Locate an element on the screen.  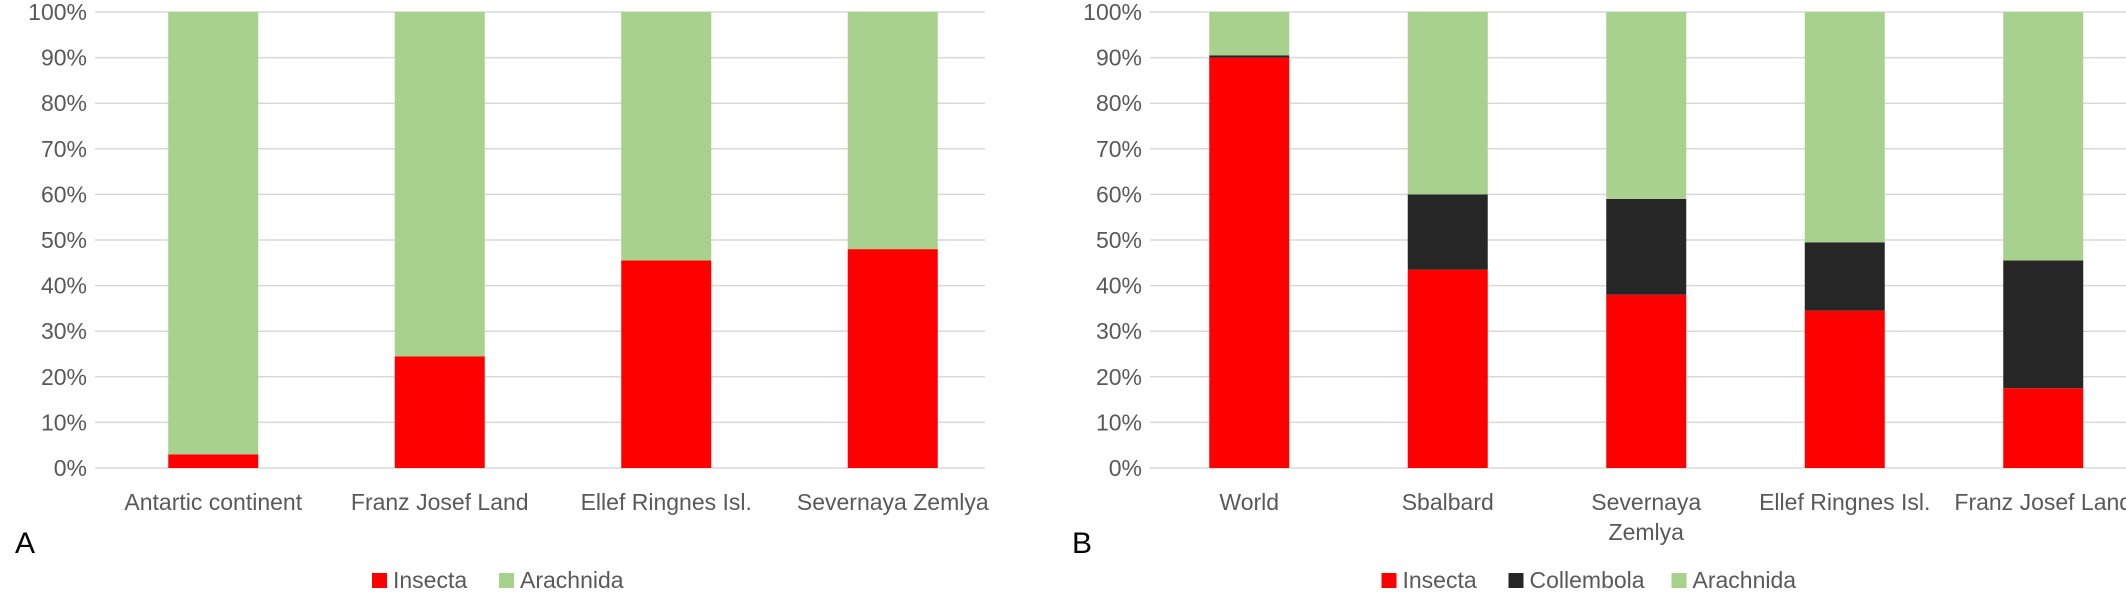
bar-arachnida-sbalbard is located at coordinates (1447, 103).